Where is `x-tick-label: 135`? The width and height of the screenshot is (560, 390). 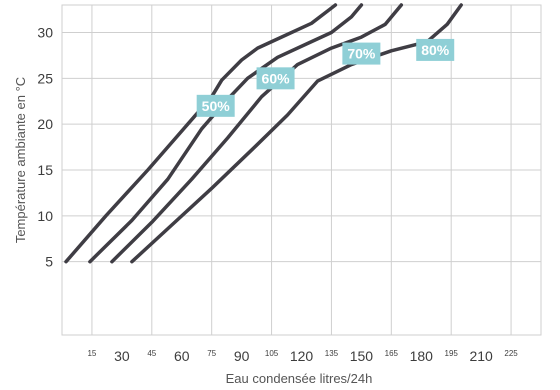 x-tick-label: 135 is located at coordinates (332, 353).